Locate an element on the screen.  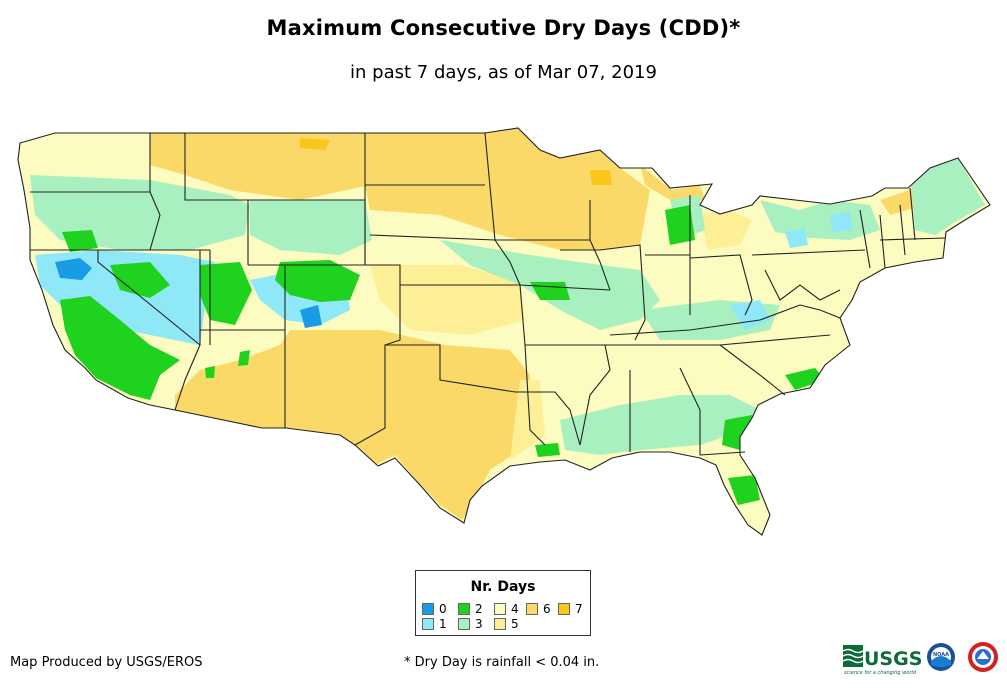
legend-item-0: 0 is located at coordinates (434, 609).